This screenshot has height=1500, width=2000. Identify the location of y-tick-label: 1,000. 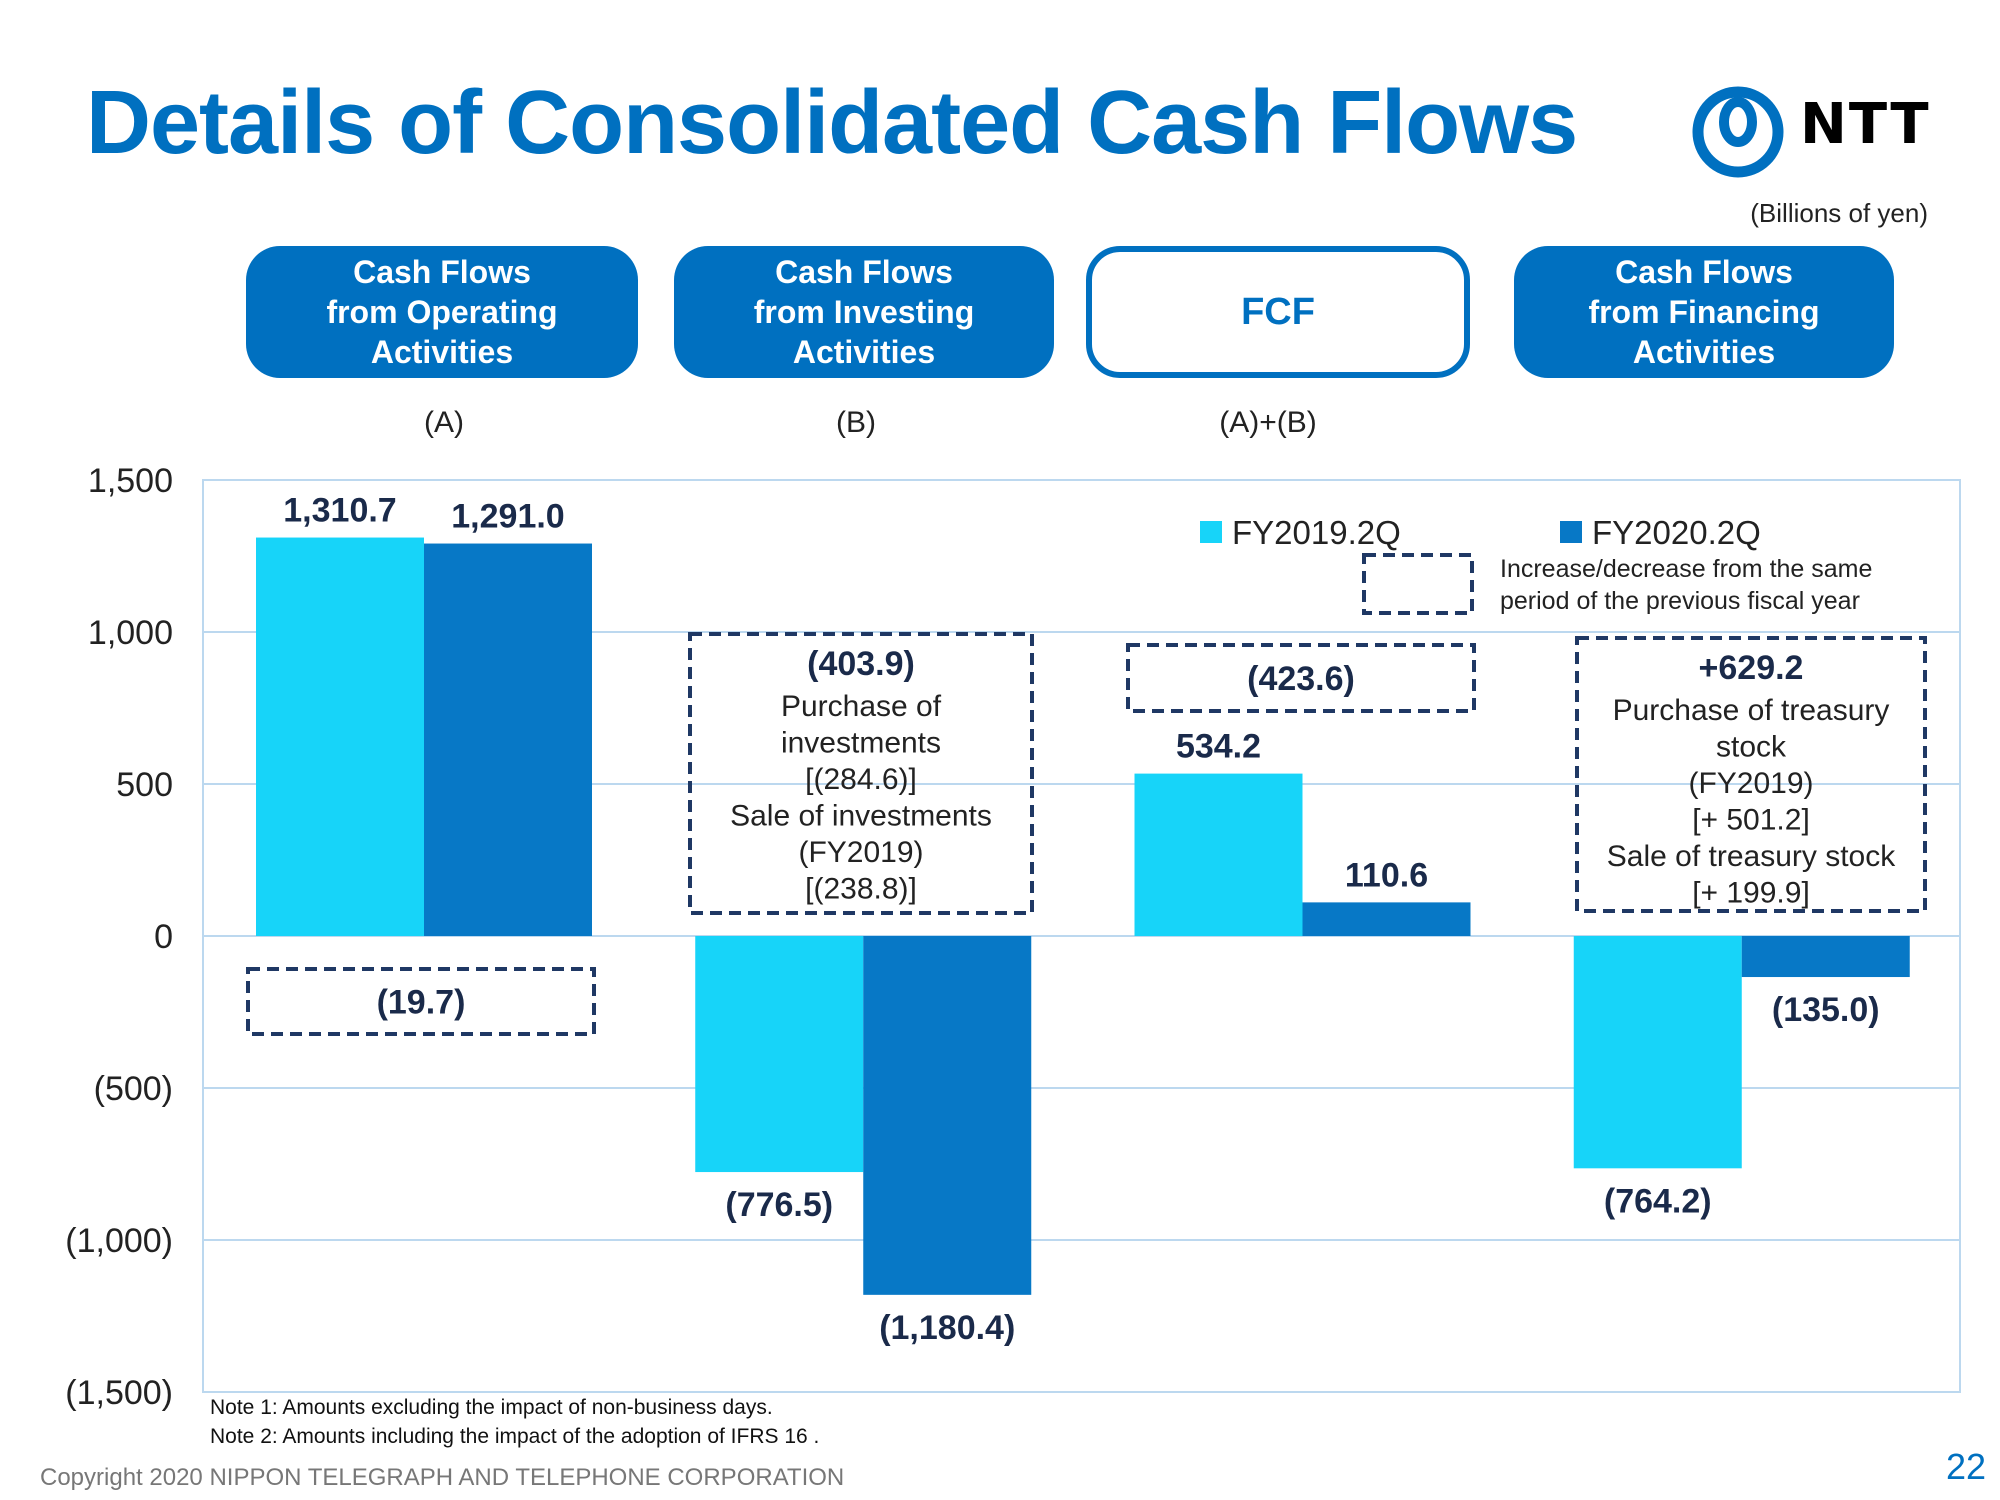
(130, 633).